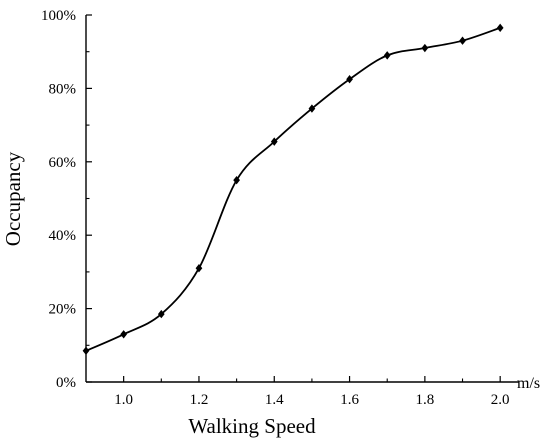  Describe the element at coordinates (199, 400) in the screenshot. I see `x-tick-label: 1.2` at that location.